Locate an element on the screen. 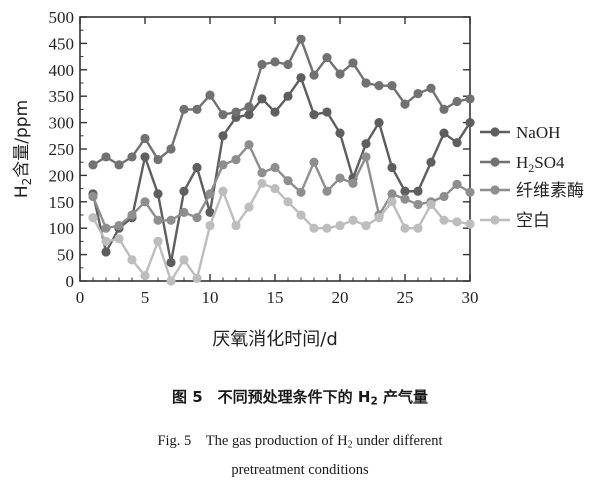  x-tick-label: 30 is located at coordinates (470, 297).